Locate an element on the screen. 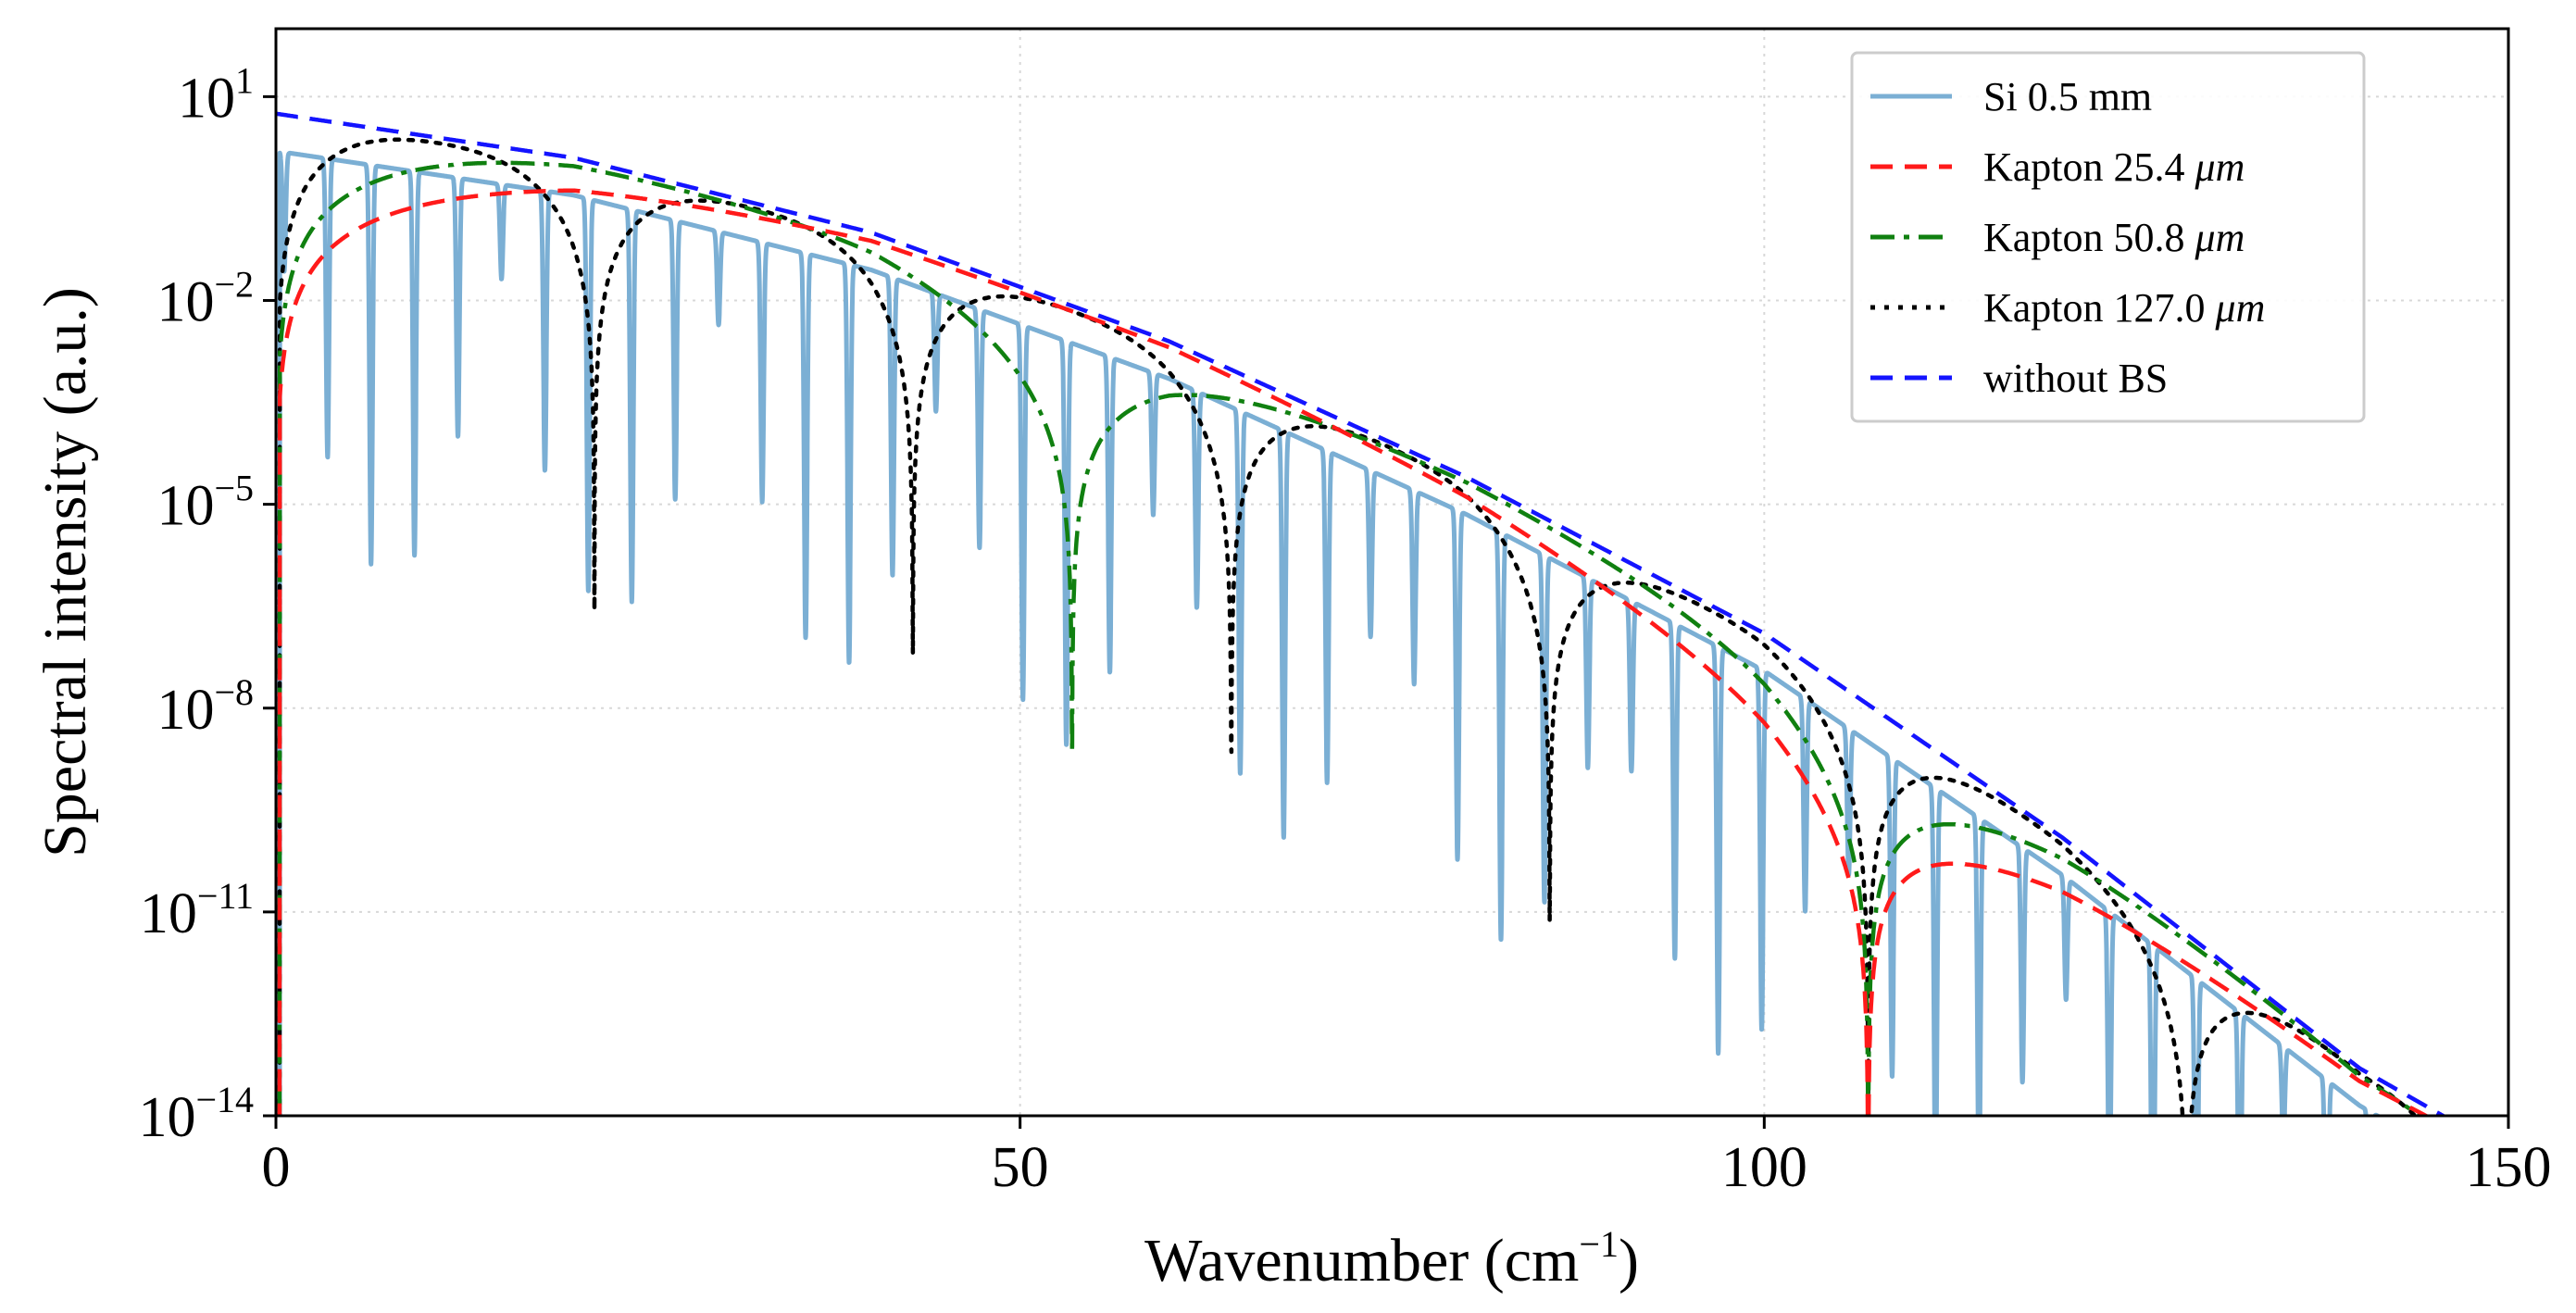 The height and width of the screenshot is (1313, 2576). legend-label: without BS is located at coordinates (2075, 378).